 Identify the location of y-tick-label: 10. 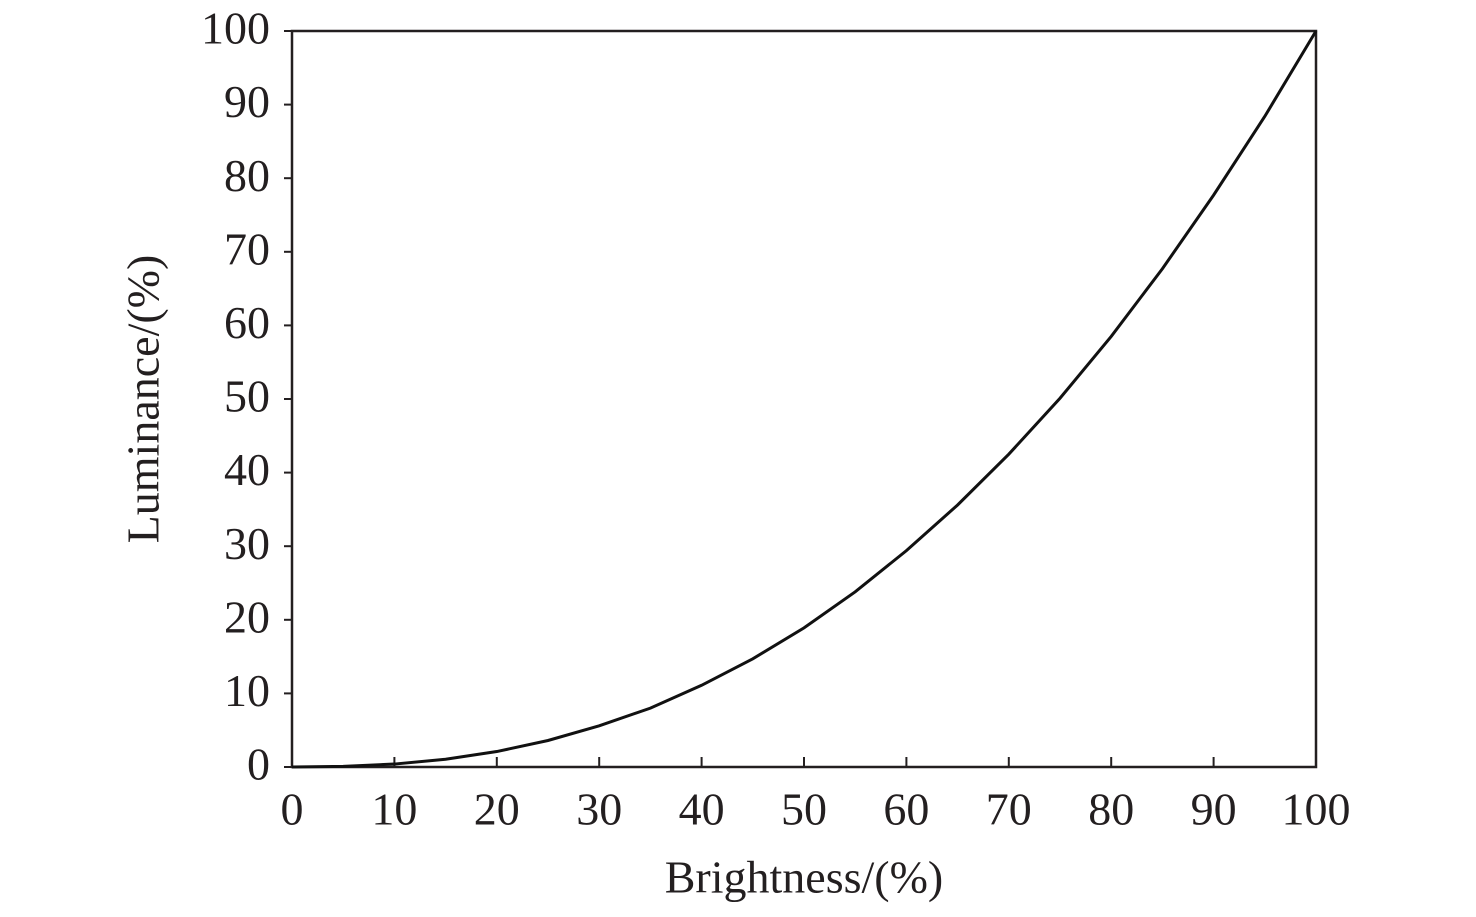
(247, 690).